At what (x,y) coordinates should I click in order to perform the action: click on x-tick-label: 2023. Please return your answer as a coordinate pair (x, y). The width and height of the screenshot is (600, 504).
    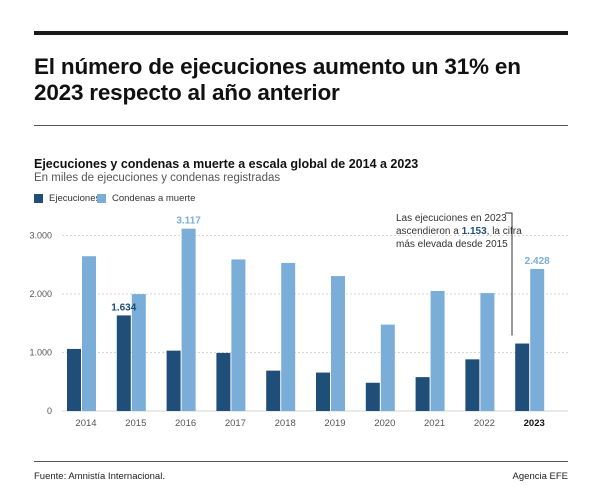
    Looking at the image, I should click on (534, 423).